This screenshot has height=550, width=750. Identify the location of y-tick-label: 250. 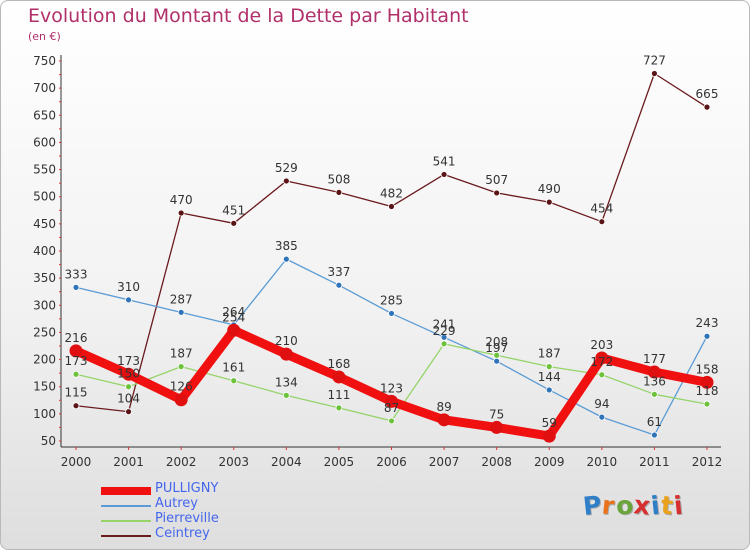
(44, 332).